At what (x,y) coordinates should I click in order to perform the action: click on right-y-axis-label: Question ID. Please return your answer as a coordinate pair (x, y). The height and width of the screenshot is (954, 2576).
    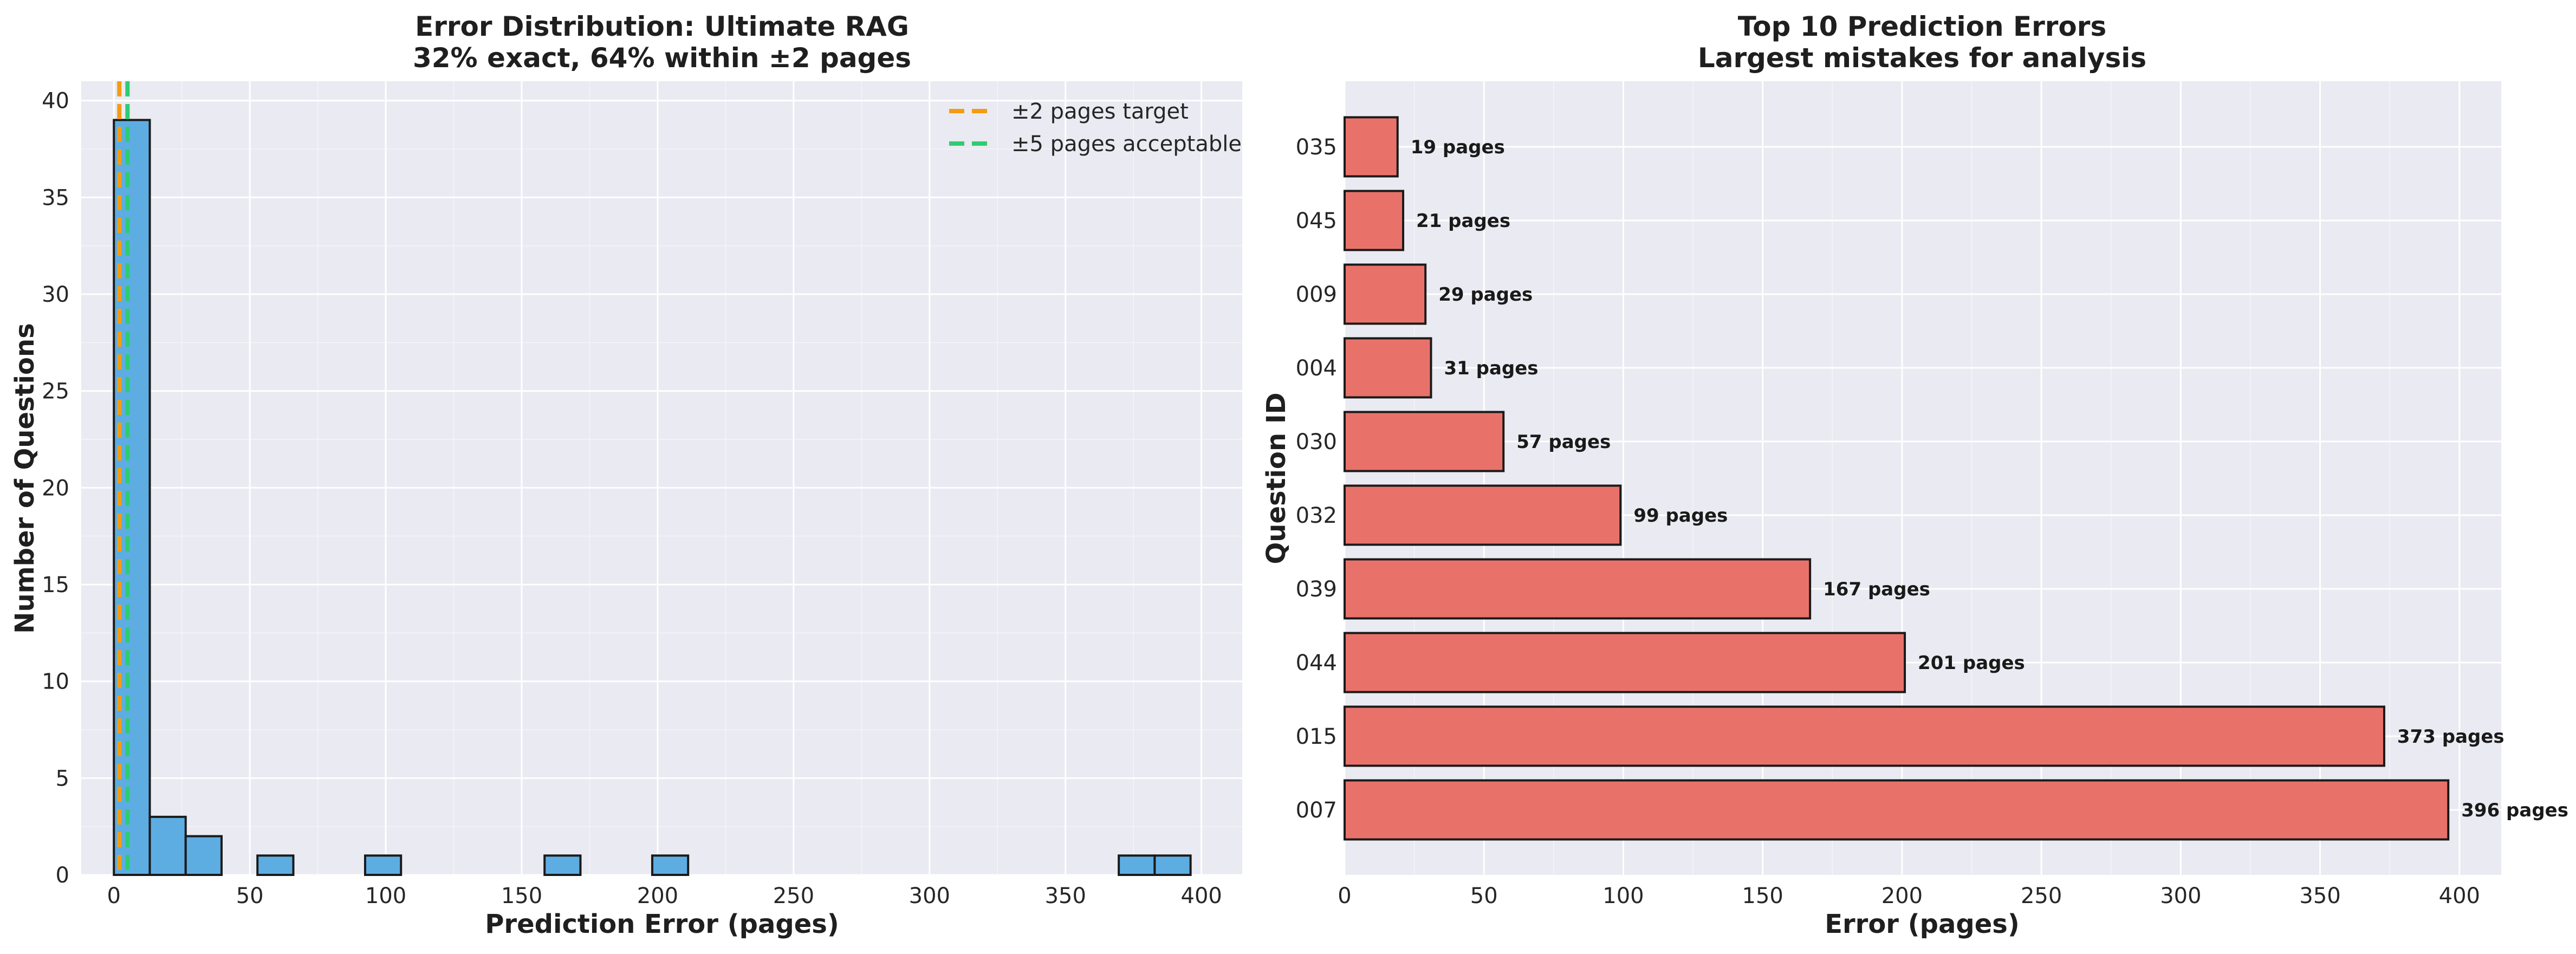
    Looking at the image, I should click on (1276, 478).